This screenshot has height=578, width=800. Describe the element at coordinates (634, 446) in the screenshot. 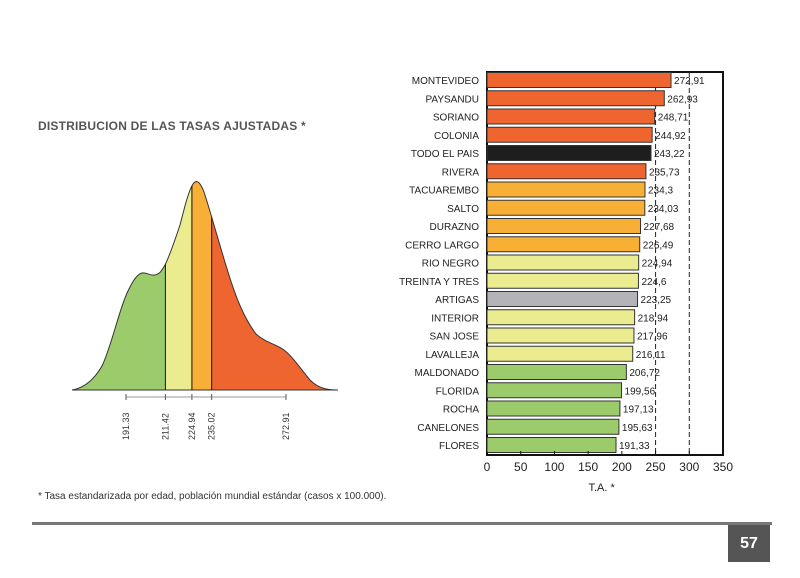

I see `value-label: 191,33` at that location.